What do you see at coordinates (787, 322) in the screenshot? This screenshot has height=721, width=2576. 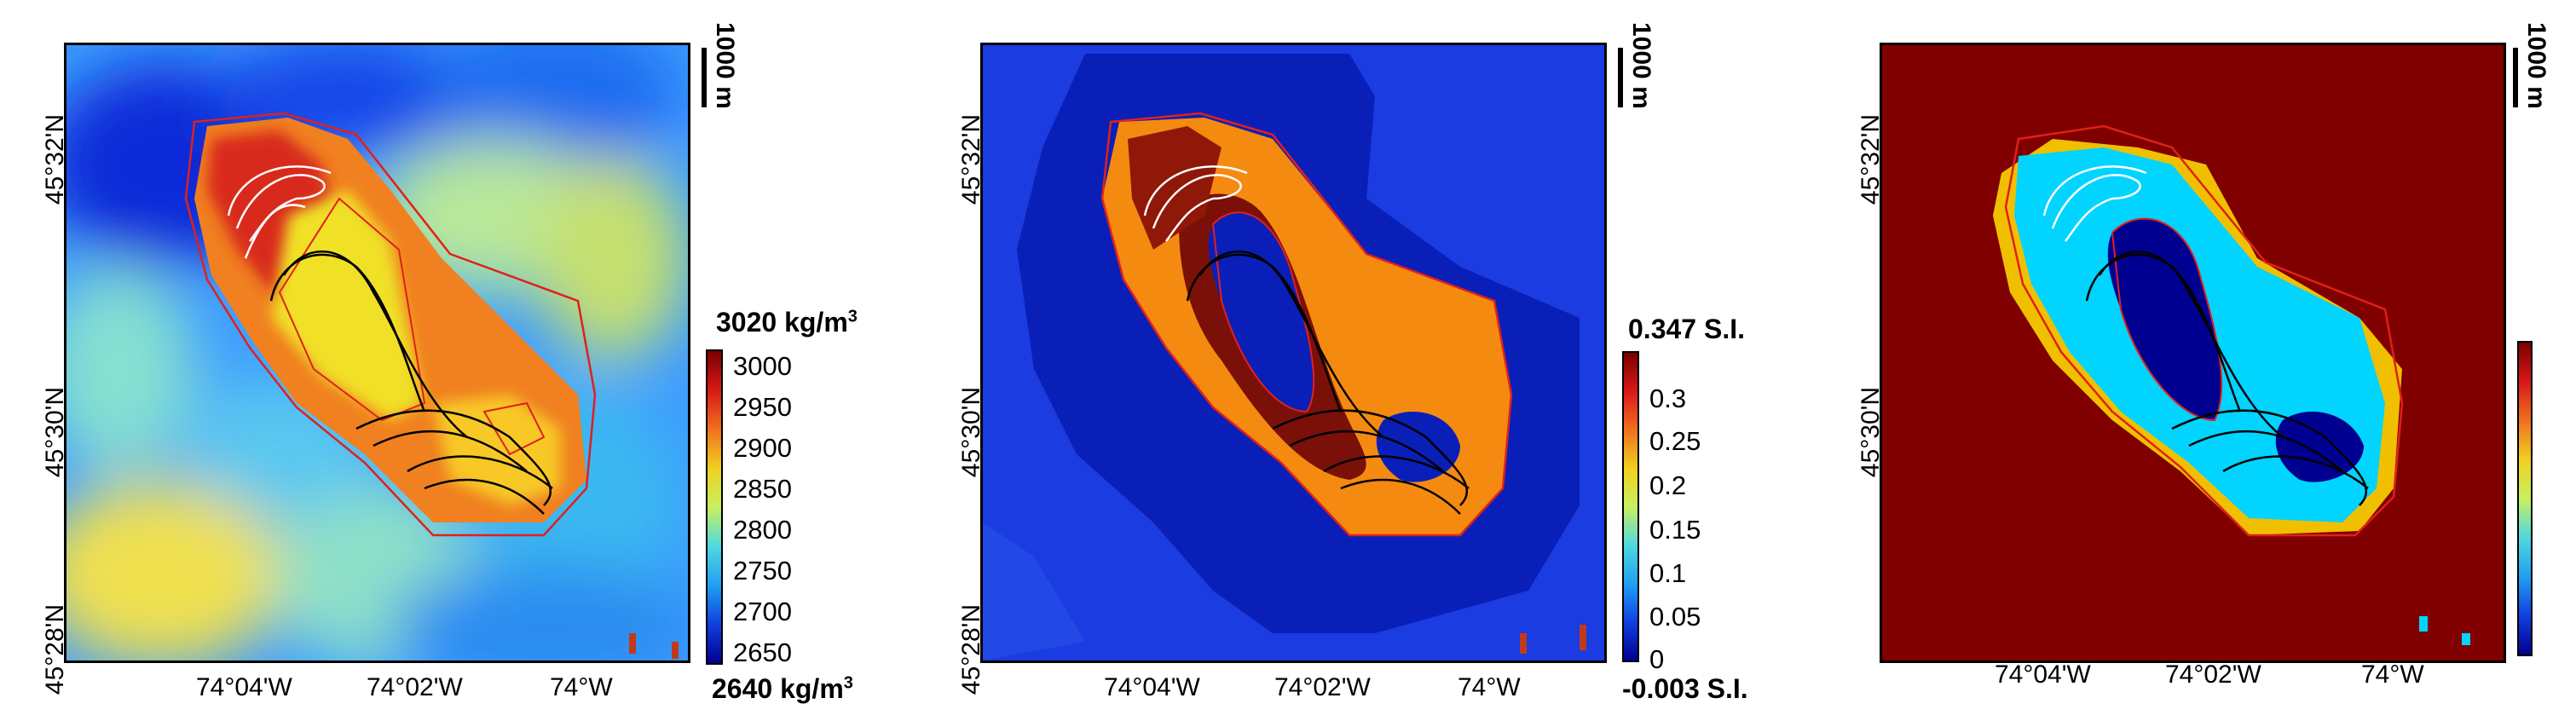 I see `colorbar-max-label: 3020 kg/m3` at bounding box center [787, 322].